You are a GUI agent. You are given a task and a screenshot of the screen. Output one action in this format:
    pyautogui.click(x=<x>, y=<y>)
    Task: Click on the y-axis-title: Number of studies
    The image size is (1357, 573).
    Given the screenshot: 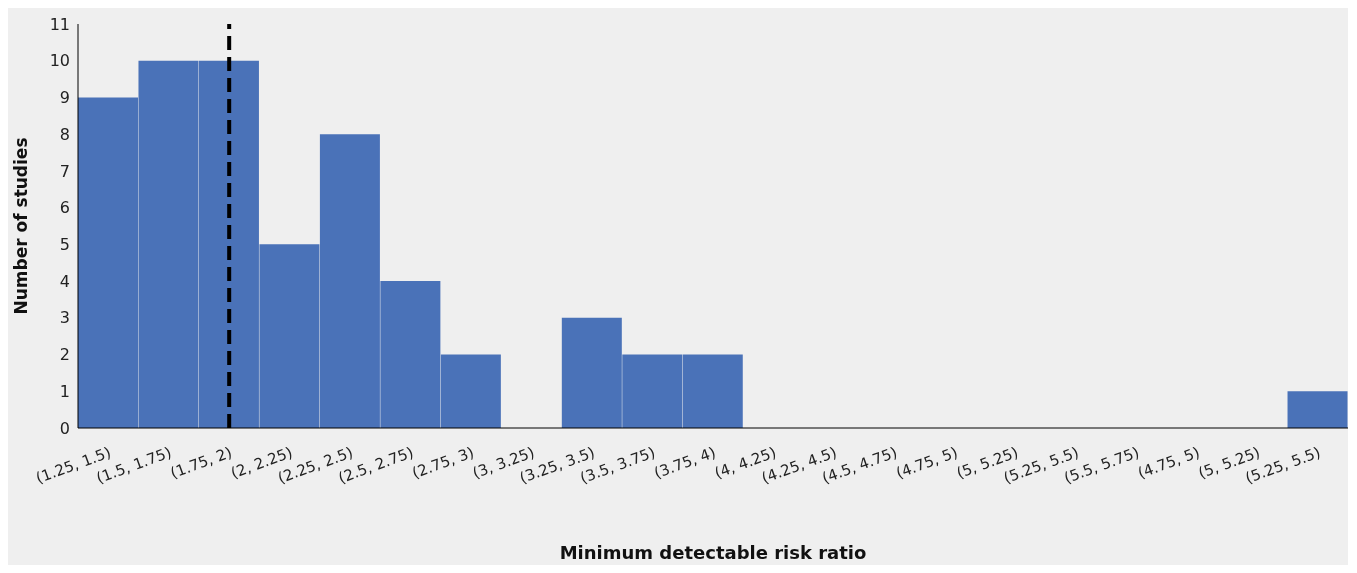 What is the action you would take?
    pyautogui.click(x=21, y=226)
    